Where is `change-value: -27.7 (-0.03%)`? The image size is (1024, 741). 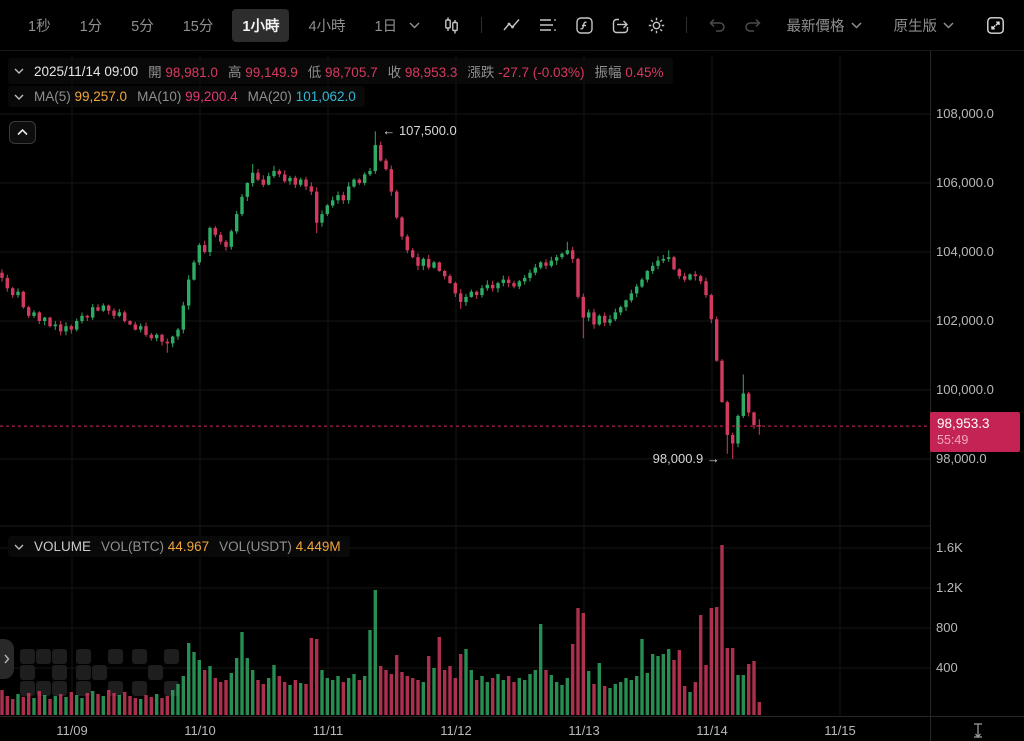 change-value: -27.7 (-0.03%) is located at coordinates (541, 72).